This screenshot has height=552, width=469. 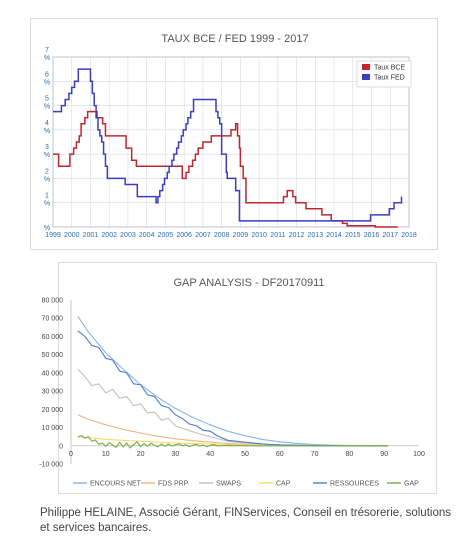 I want to click on y-tick-label: 80 000, so click(x=53, y=301).